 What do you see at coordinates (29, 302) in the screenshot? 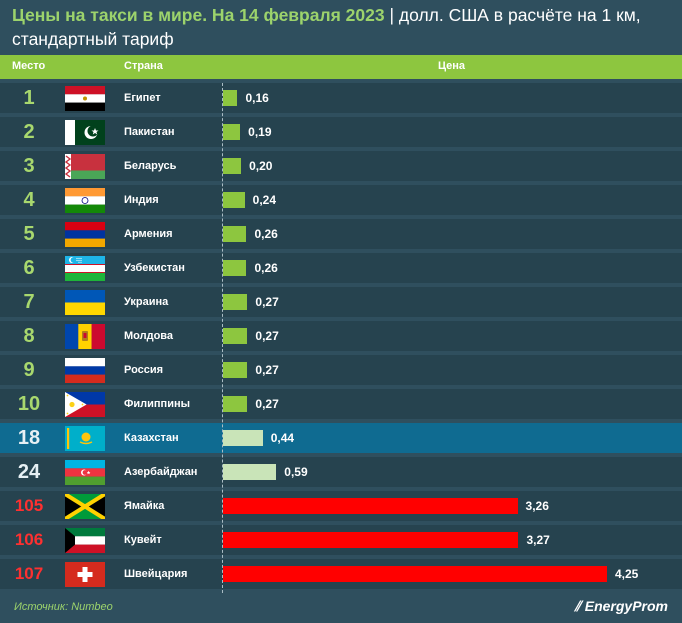
I see `rank-label: 7` at bounding box center [29, 302].